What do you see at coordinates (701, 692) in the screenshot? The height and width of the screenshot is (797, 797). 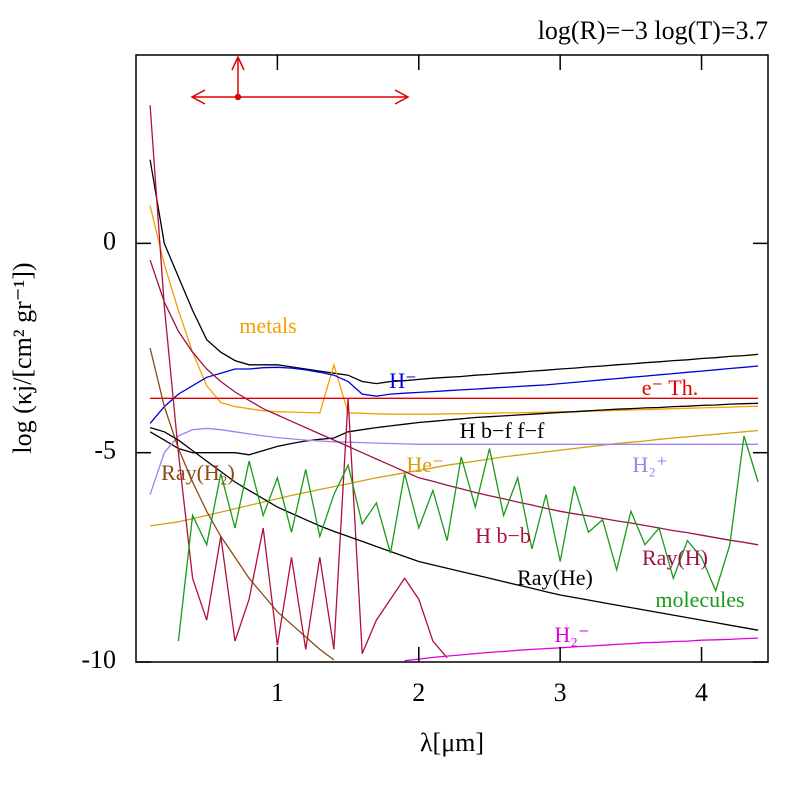 I see `x-tick-label: 4` at bounding box center [701, 692].